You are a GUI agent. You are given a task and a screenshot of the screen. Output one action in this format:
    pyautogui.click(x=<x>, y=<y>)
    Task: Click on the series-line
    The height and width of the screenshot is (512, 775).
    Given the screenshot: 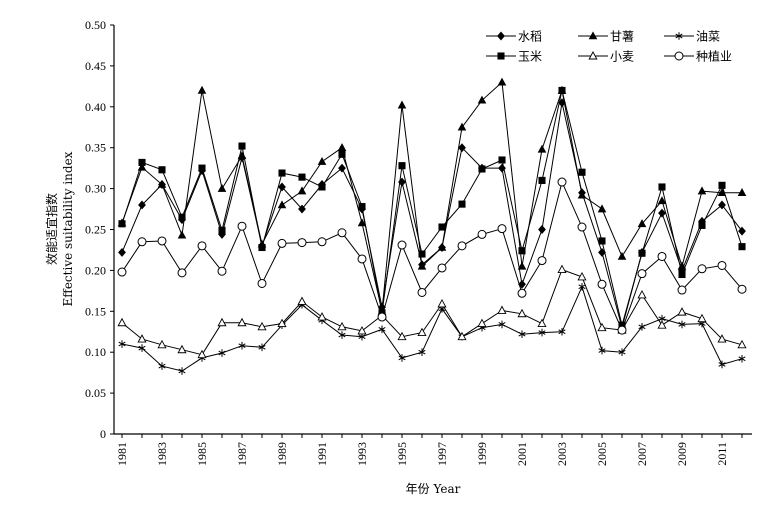 What is the action you would take?
    pyautogui.click(x=432, y=328)
    